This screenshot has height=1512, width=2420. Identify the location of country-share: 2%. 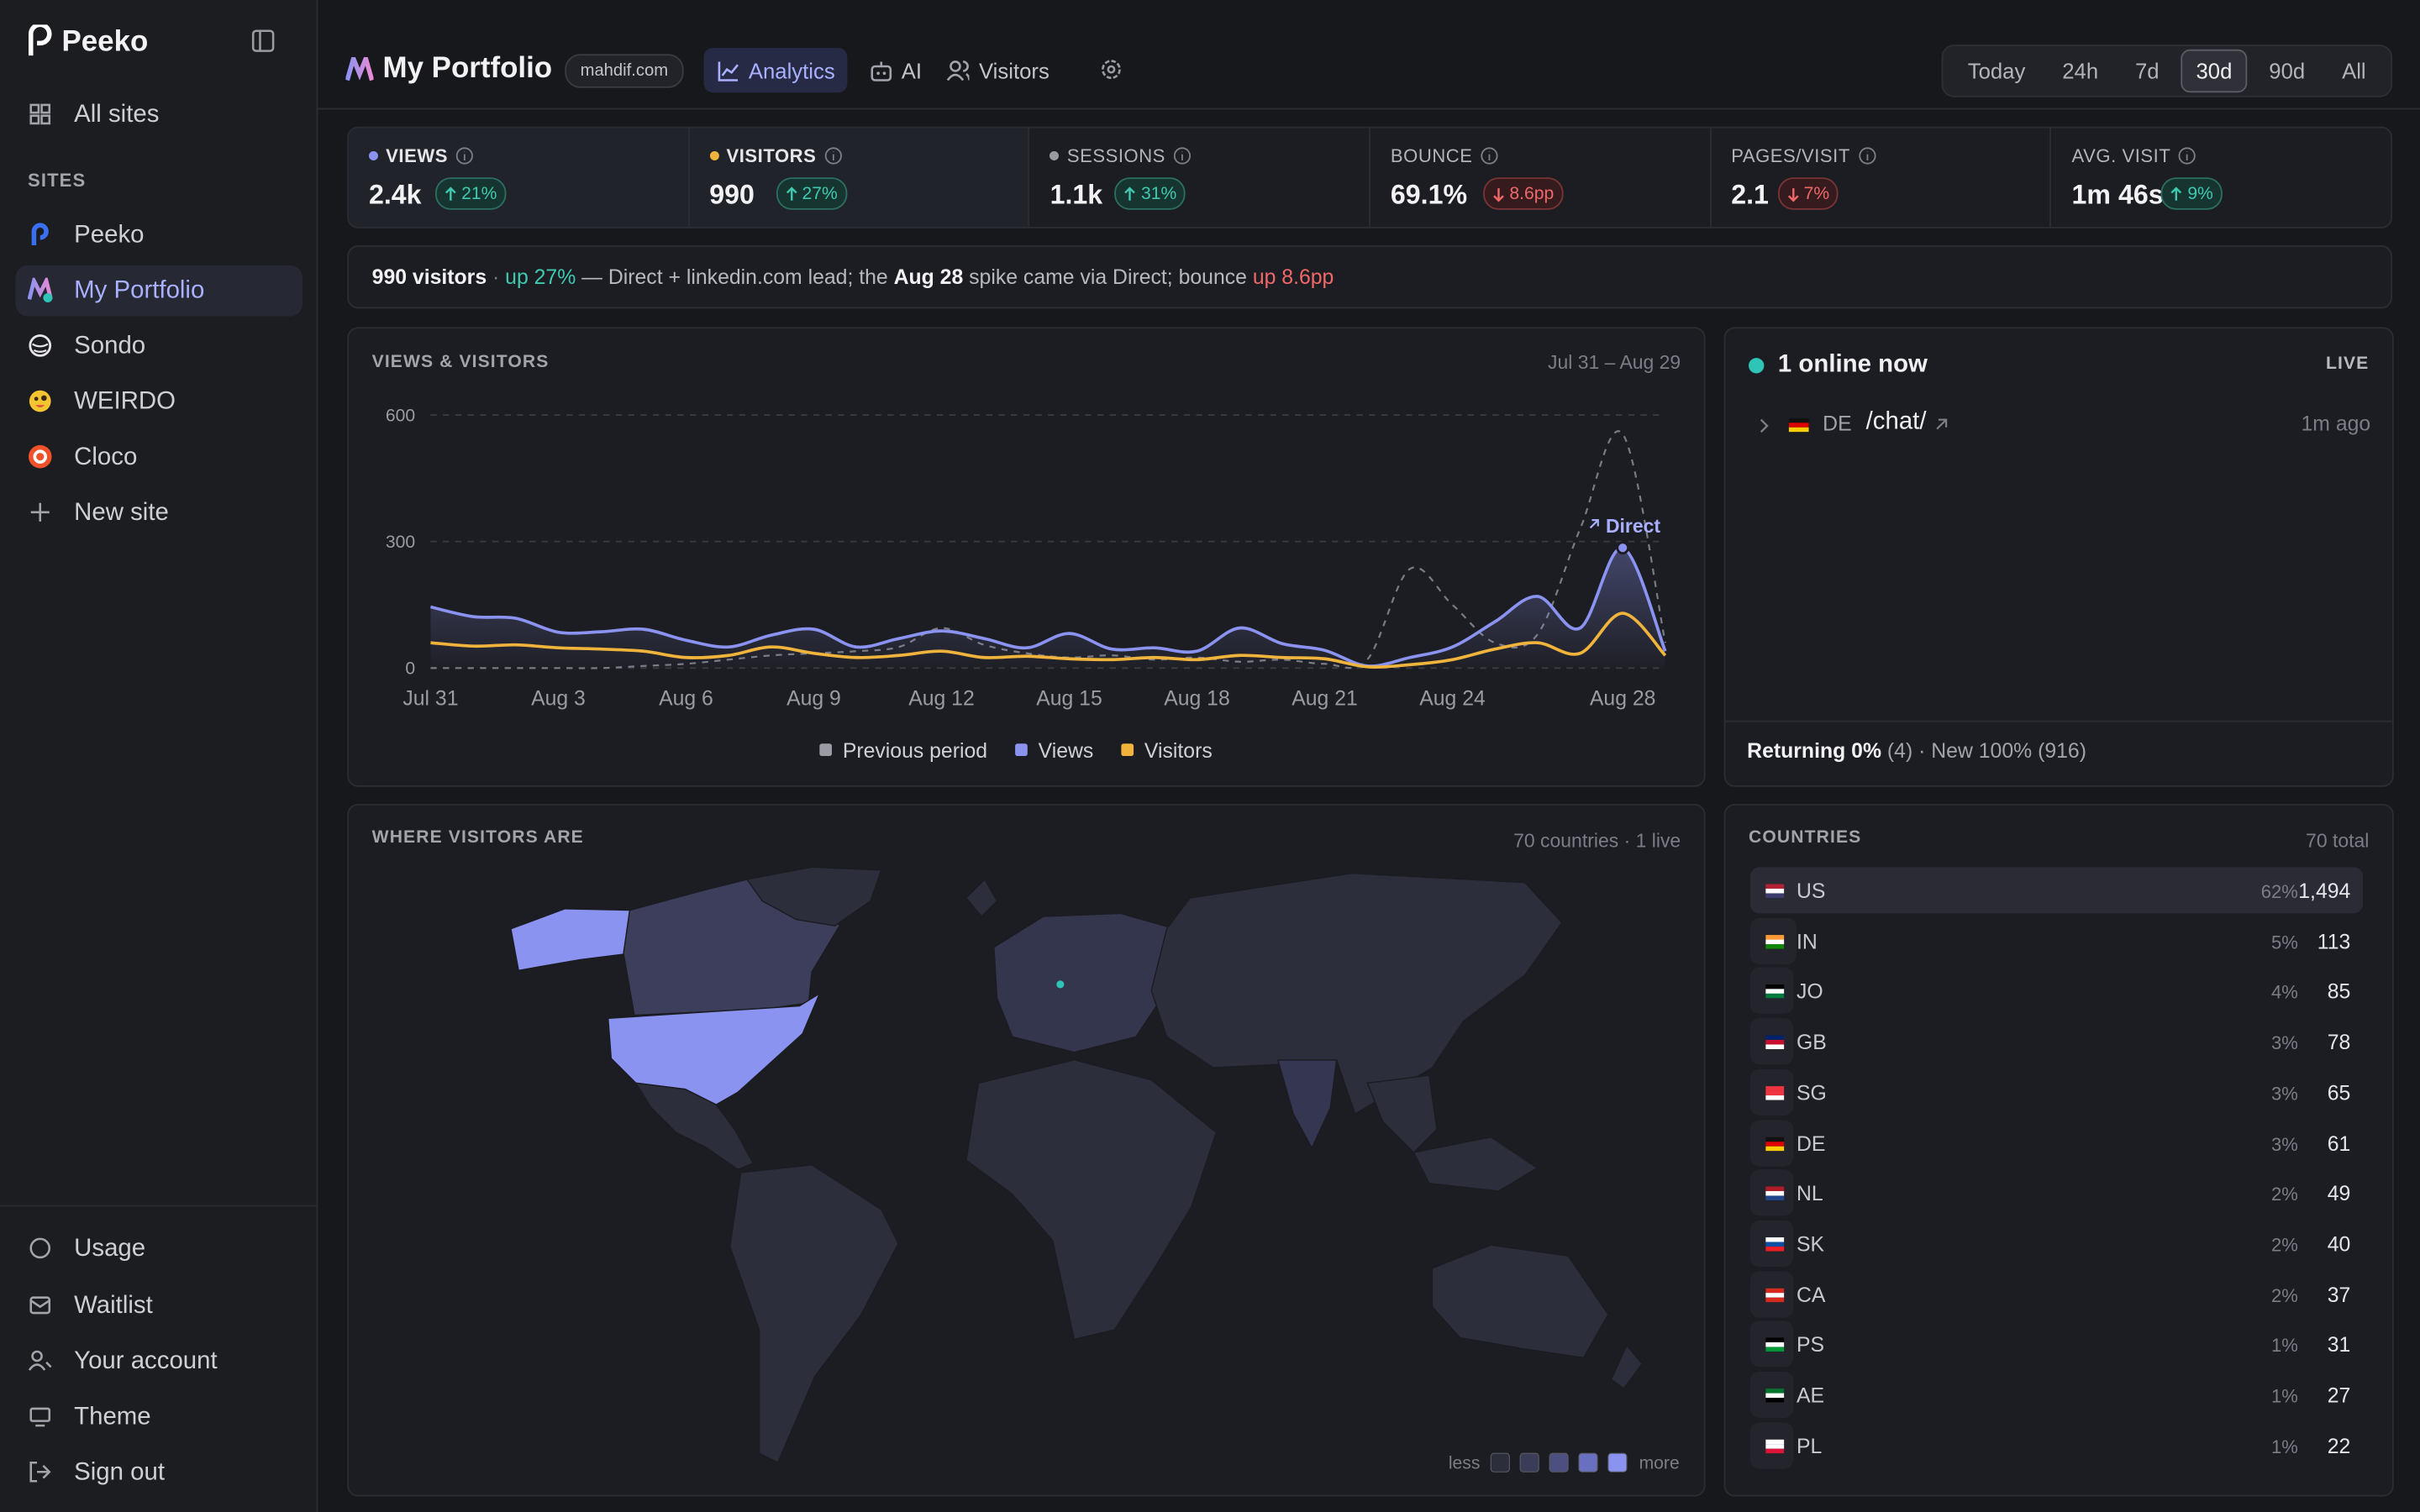
(2284, 1245).